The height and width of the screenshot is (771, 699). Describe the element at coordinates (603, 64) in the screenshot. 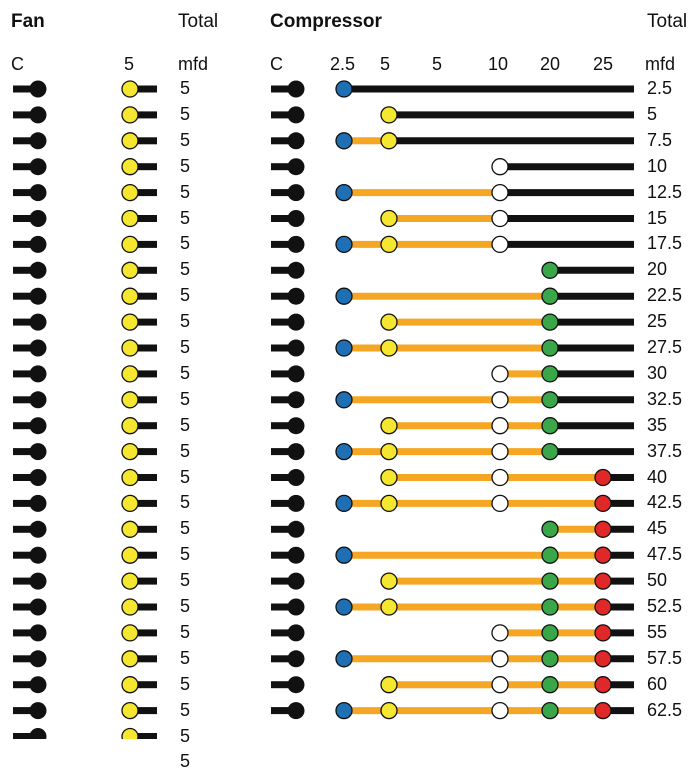

I see `compressor-col-25: 25` at that location.